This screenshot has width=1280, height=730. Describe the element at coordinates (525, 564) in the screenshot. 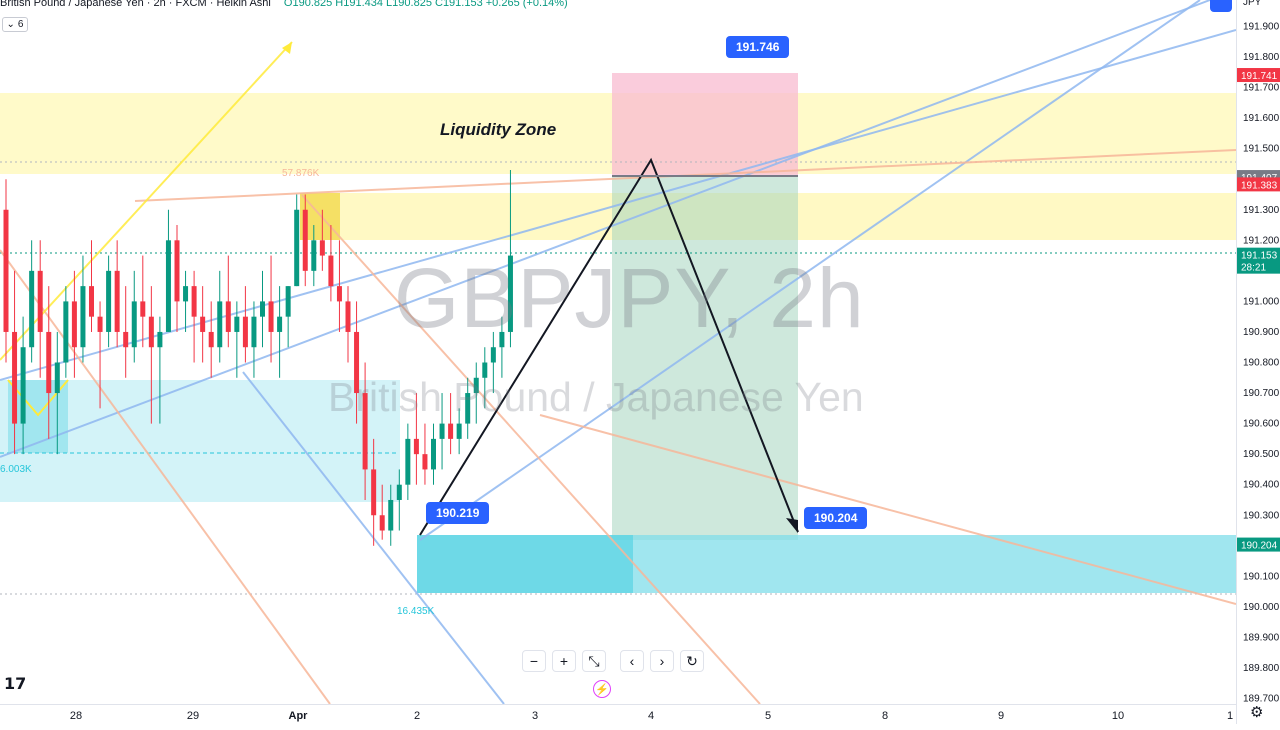

I see `demand-zone-target-origin` at that location.